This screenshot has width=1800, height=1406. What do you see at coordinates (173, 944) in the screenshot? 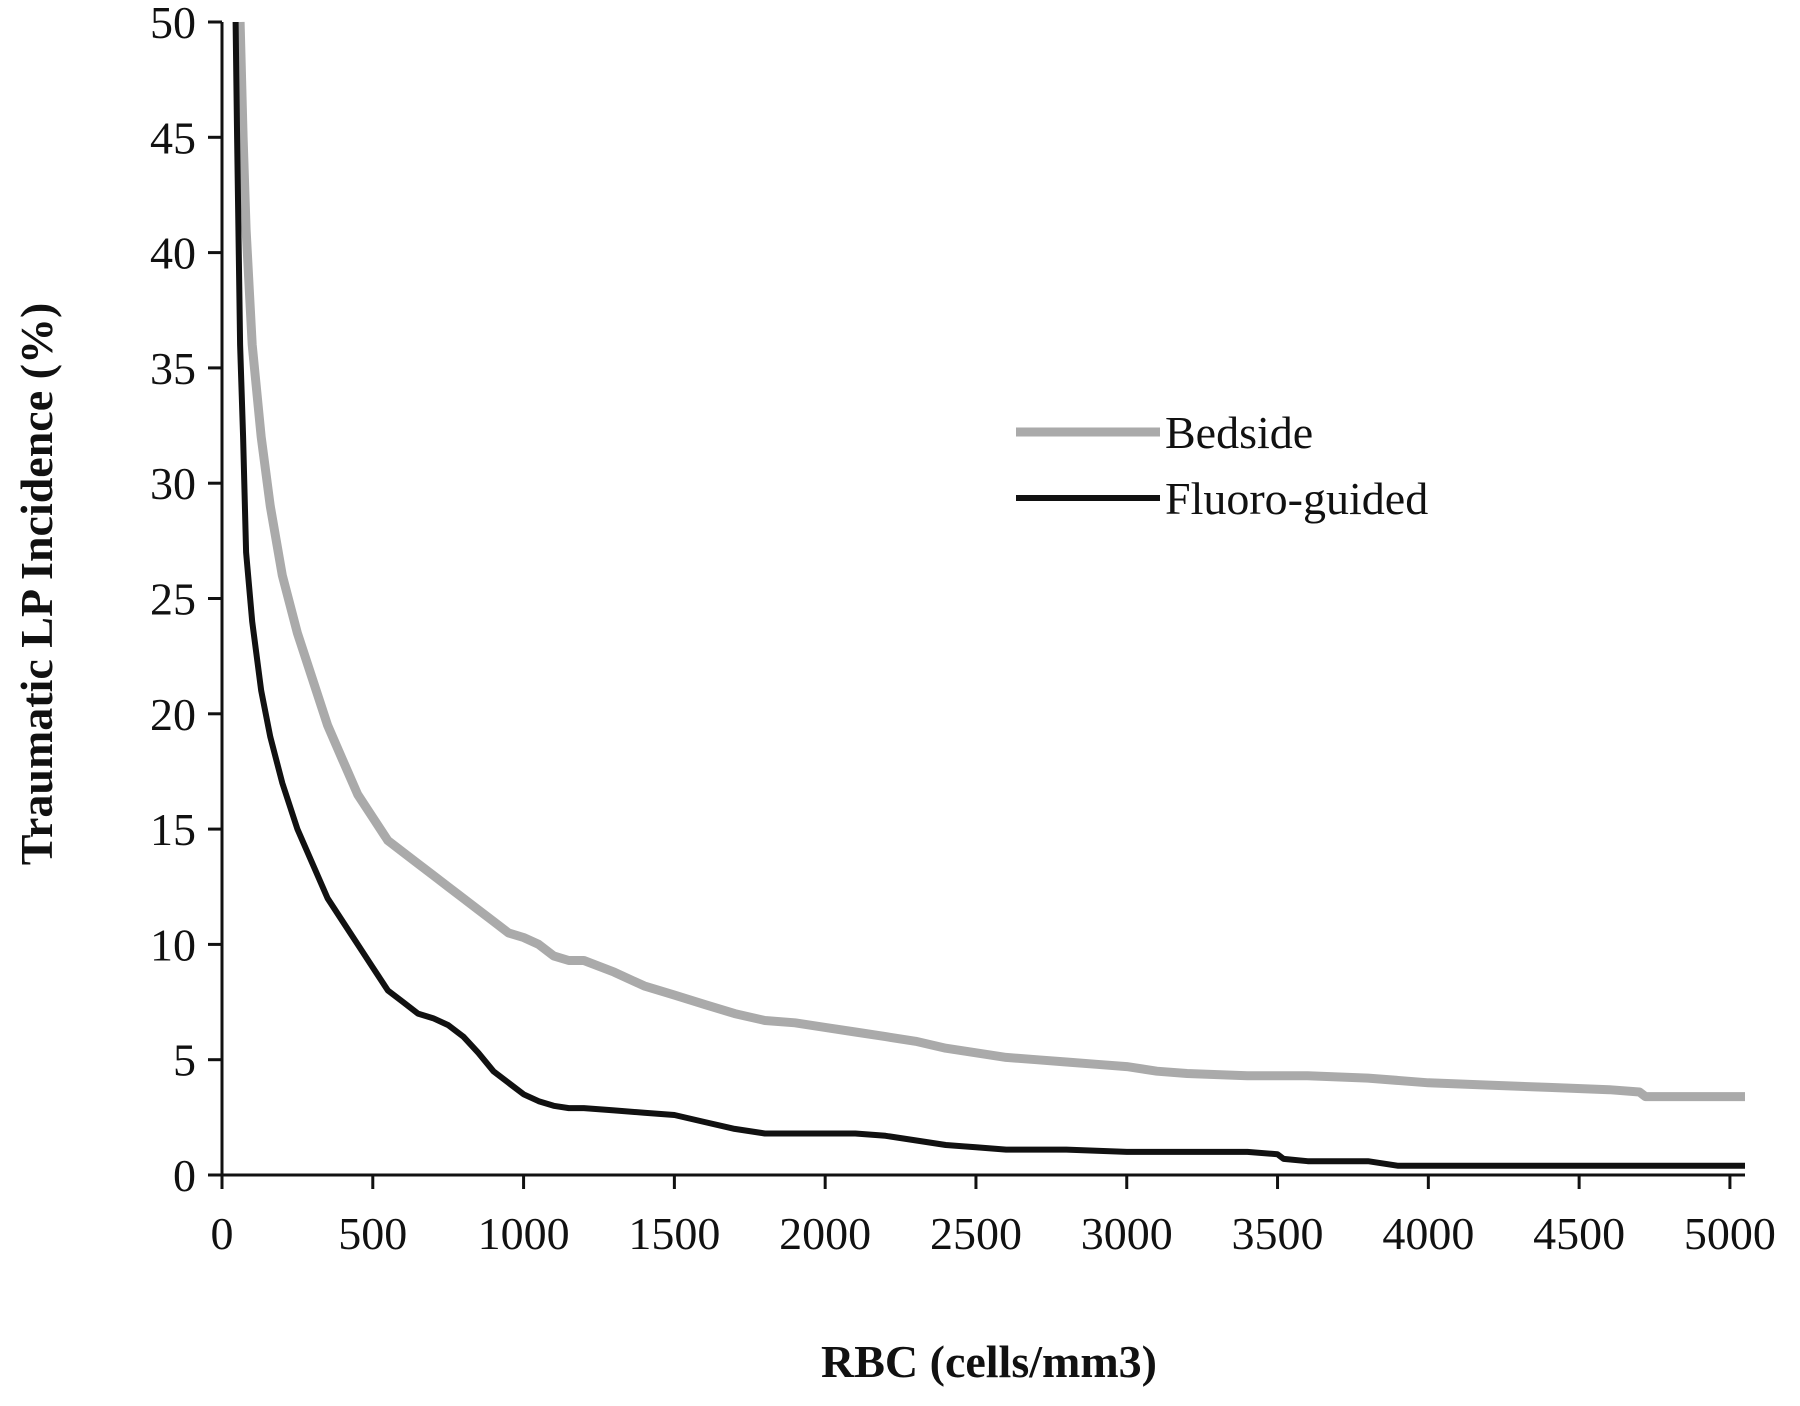
I see `y-tick-label: 10` at bounding box center [173, 944].